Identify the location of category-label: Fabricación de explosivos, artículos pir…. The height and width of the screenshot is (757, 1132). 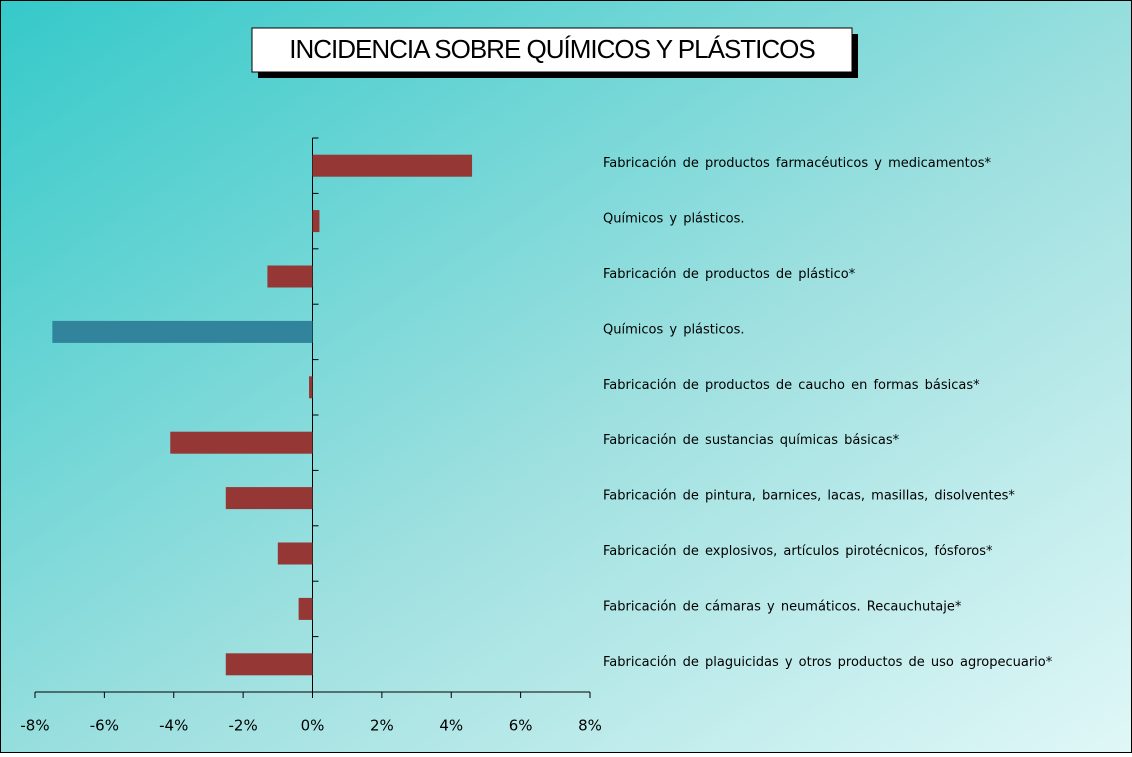
(798, 551).